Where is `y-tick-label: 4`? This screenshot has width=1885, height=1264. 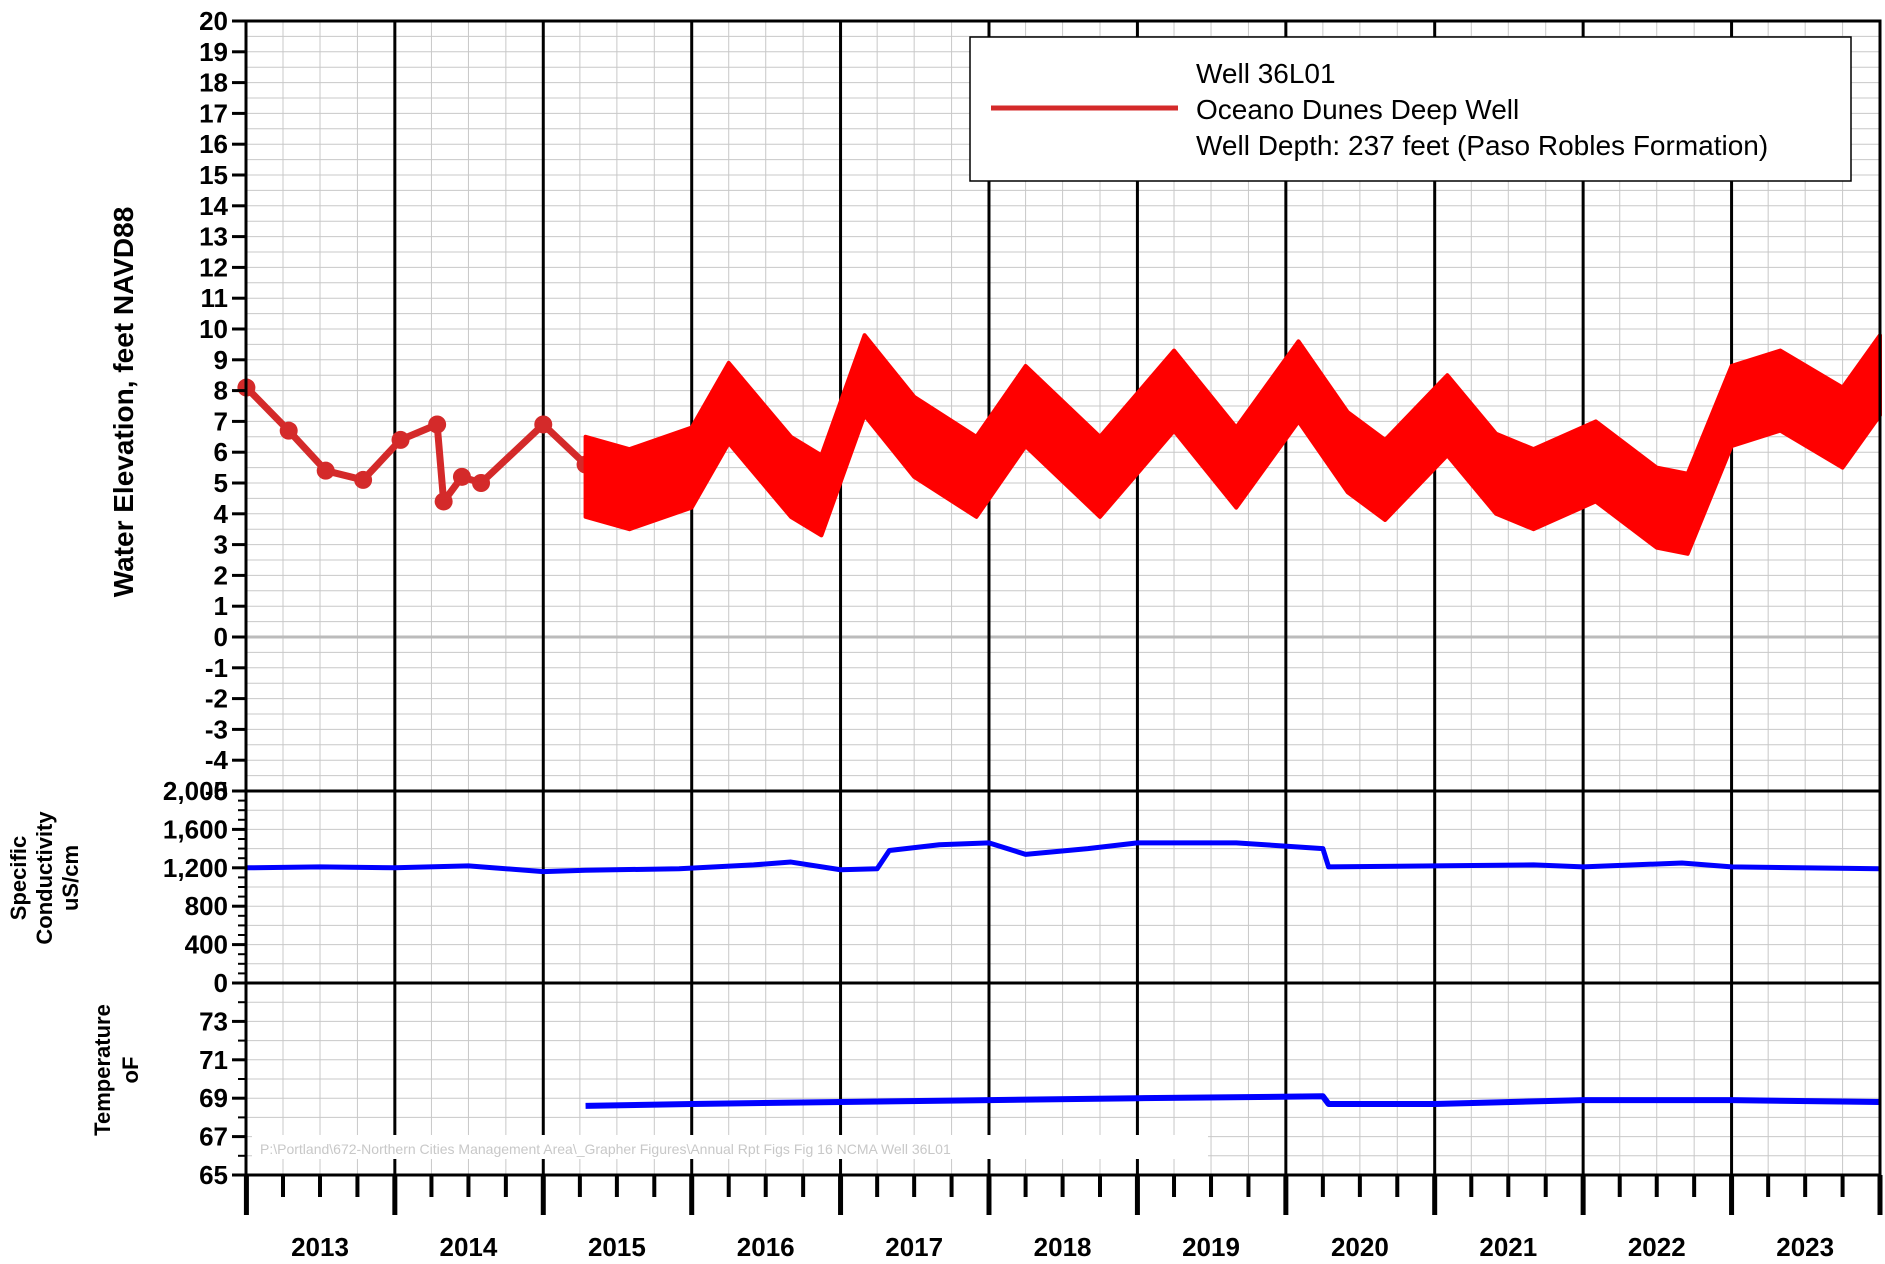
y-tick-label: 4 is located at coordinates (221, 514).